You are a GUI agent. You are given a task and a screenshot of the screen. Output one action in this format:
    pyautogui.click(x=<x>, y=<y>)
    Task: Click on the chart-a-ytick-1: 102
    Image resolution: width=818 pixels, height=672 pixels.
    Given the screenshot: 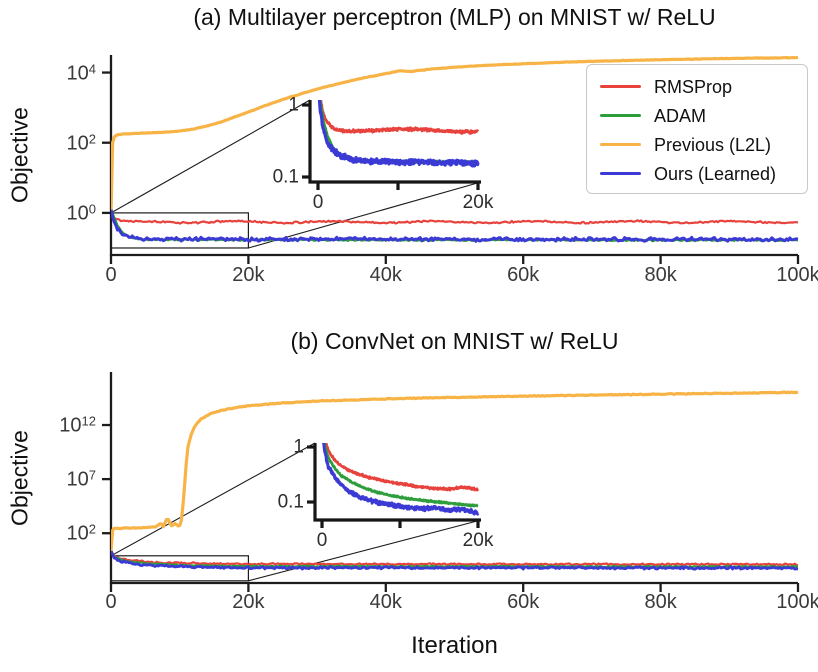 What is the action you would take?
    pyautogui.click(x=81, y=142)
    